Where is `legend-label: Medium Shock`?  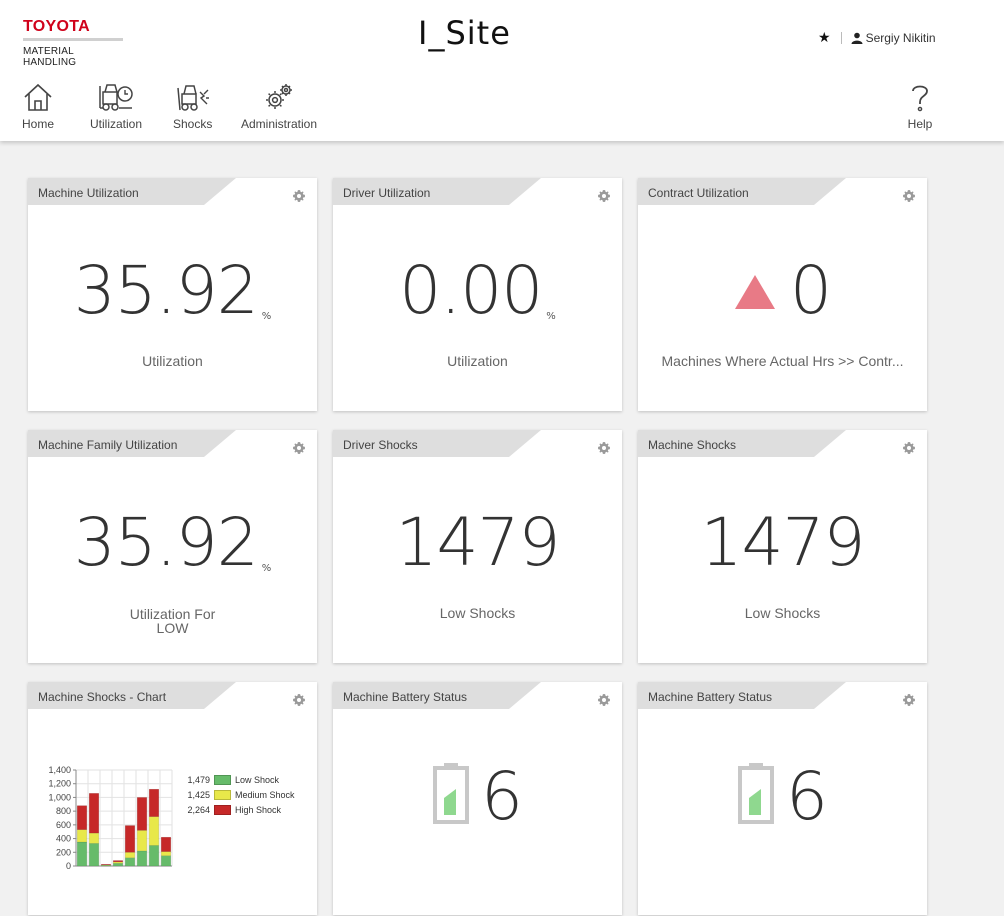
legend-label: Medium Shock is located at coordinates (265, 794).